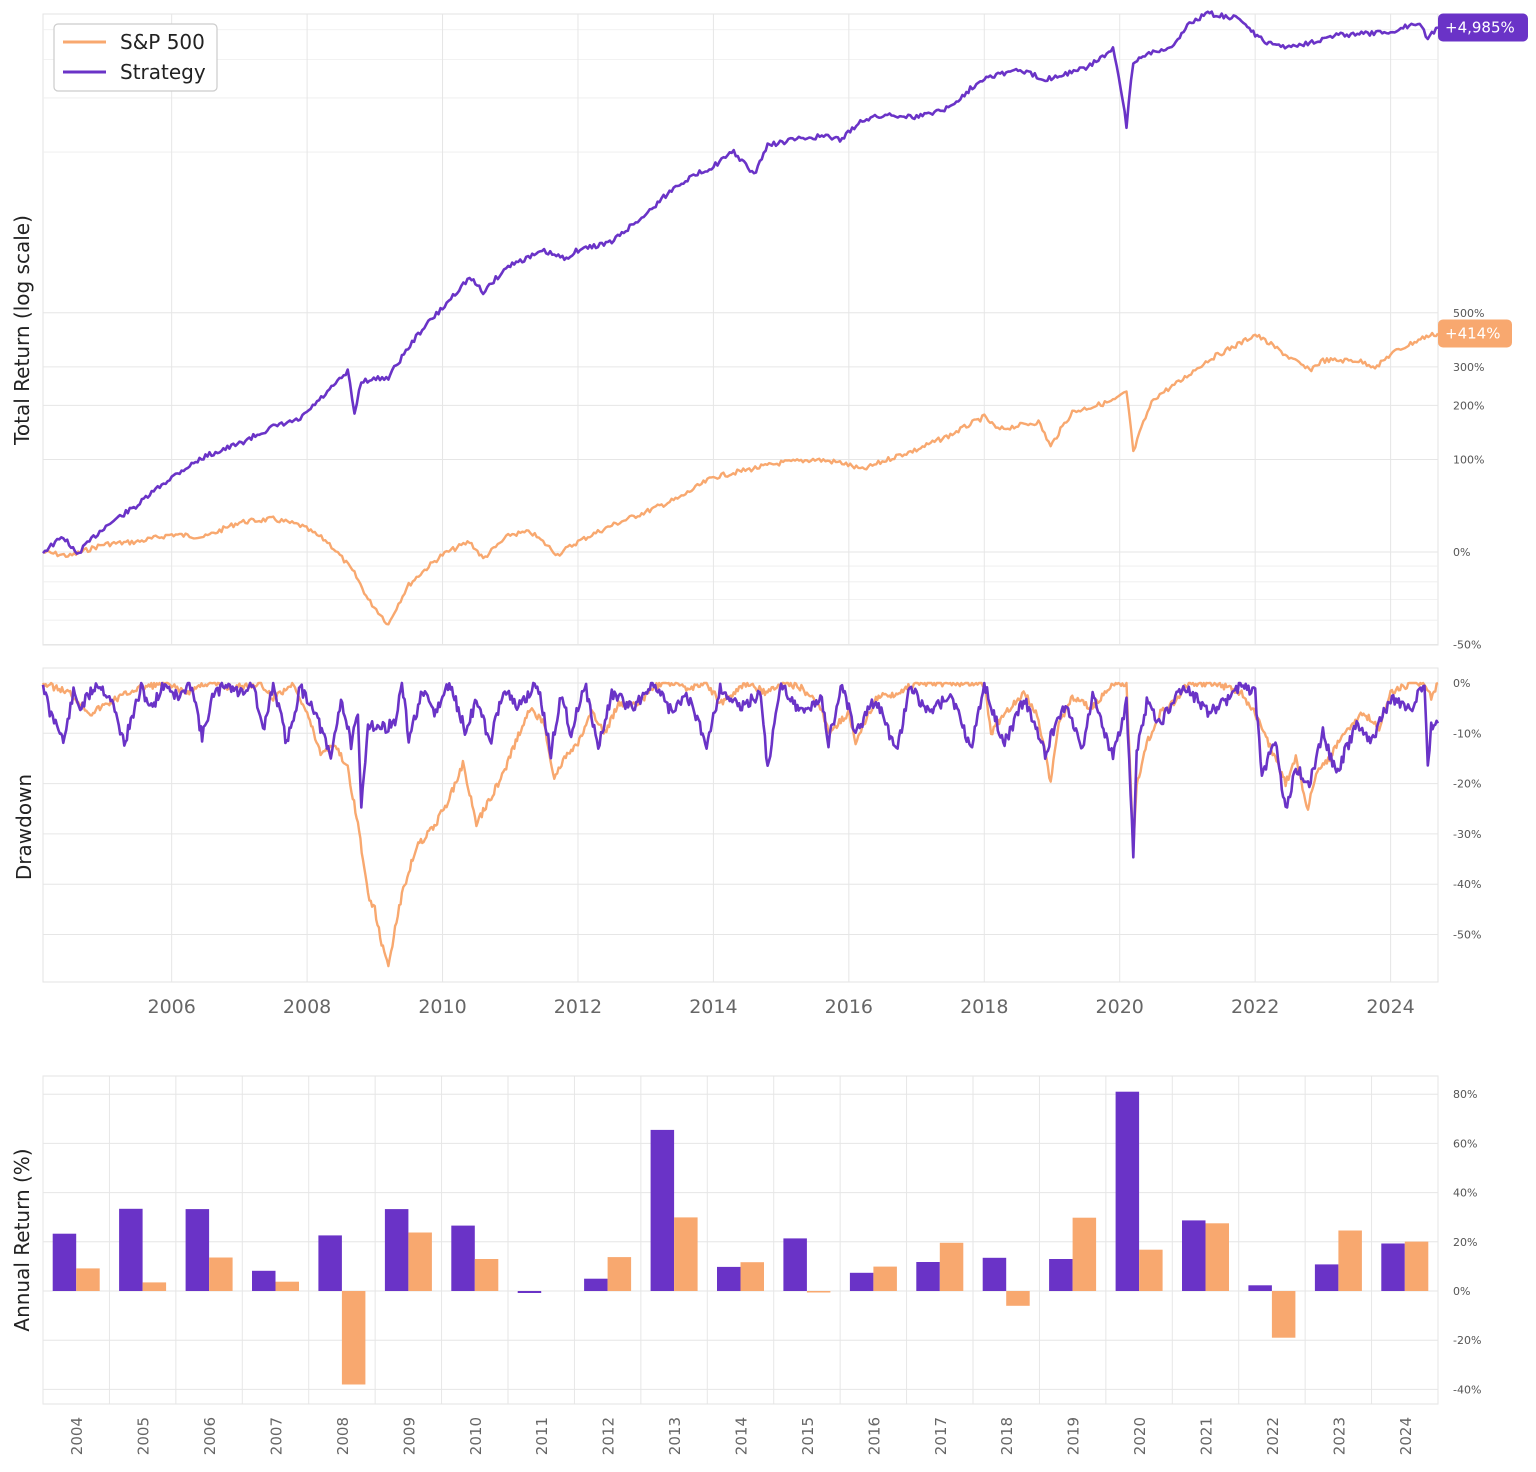 The image size is (1536, 1472). Describe the element at coordinates (1480, 27) in the screenshot. I see `strategy-end-badge-label: +4,985%` at that location.